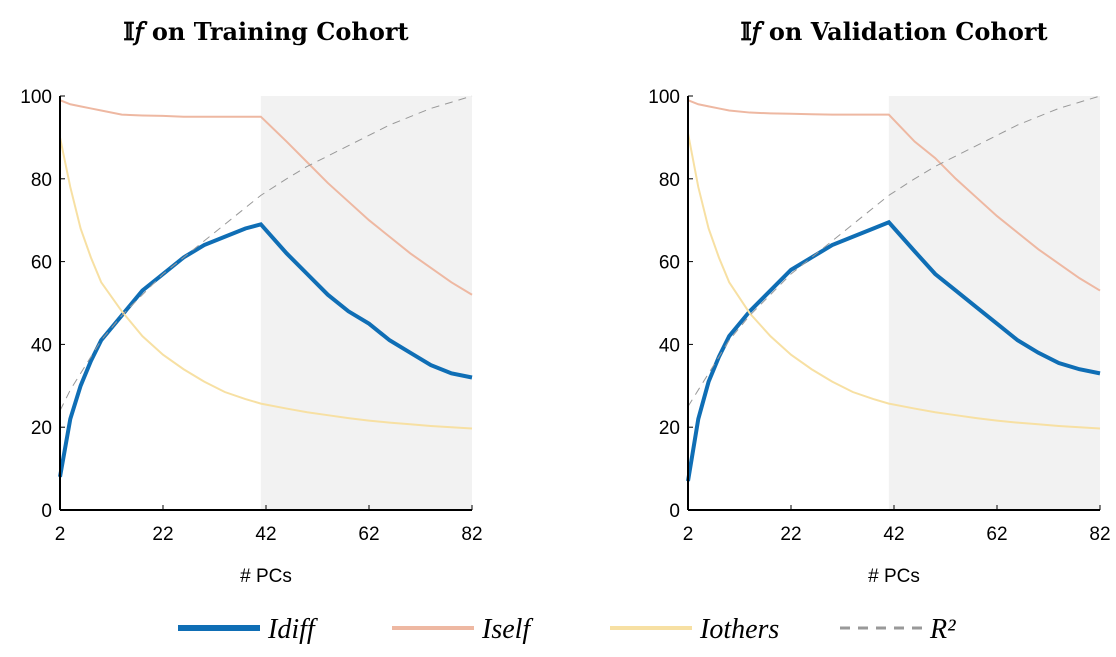 This screenshot has width=1116, height=657. What do you see at coordinates (739, 629) in the screenshot?
I see `legend-label: Iothers` at bounding box center [739, 629].